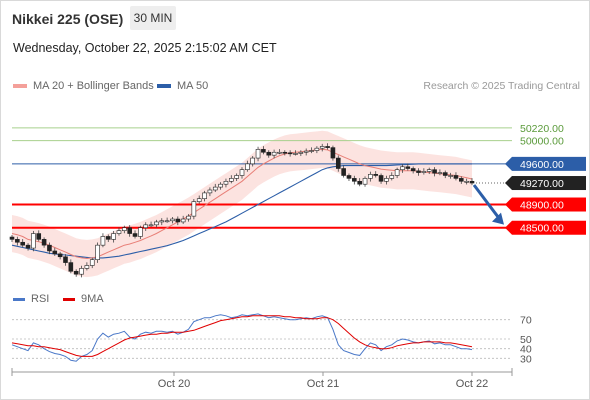 Image resolution: width=590 pixels, height=400 pixels. Describe the element at coordinates (153, 18) in the screenshot. I see `interval-button: 30 MIN` at that location.